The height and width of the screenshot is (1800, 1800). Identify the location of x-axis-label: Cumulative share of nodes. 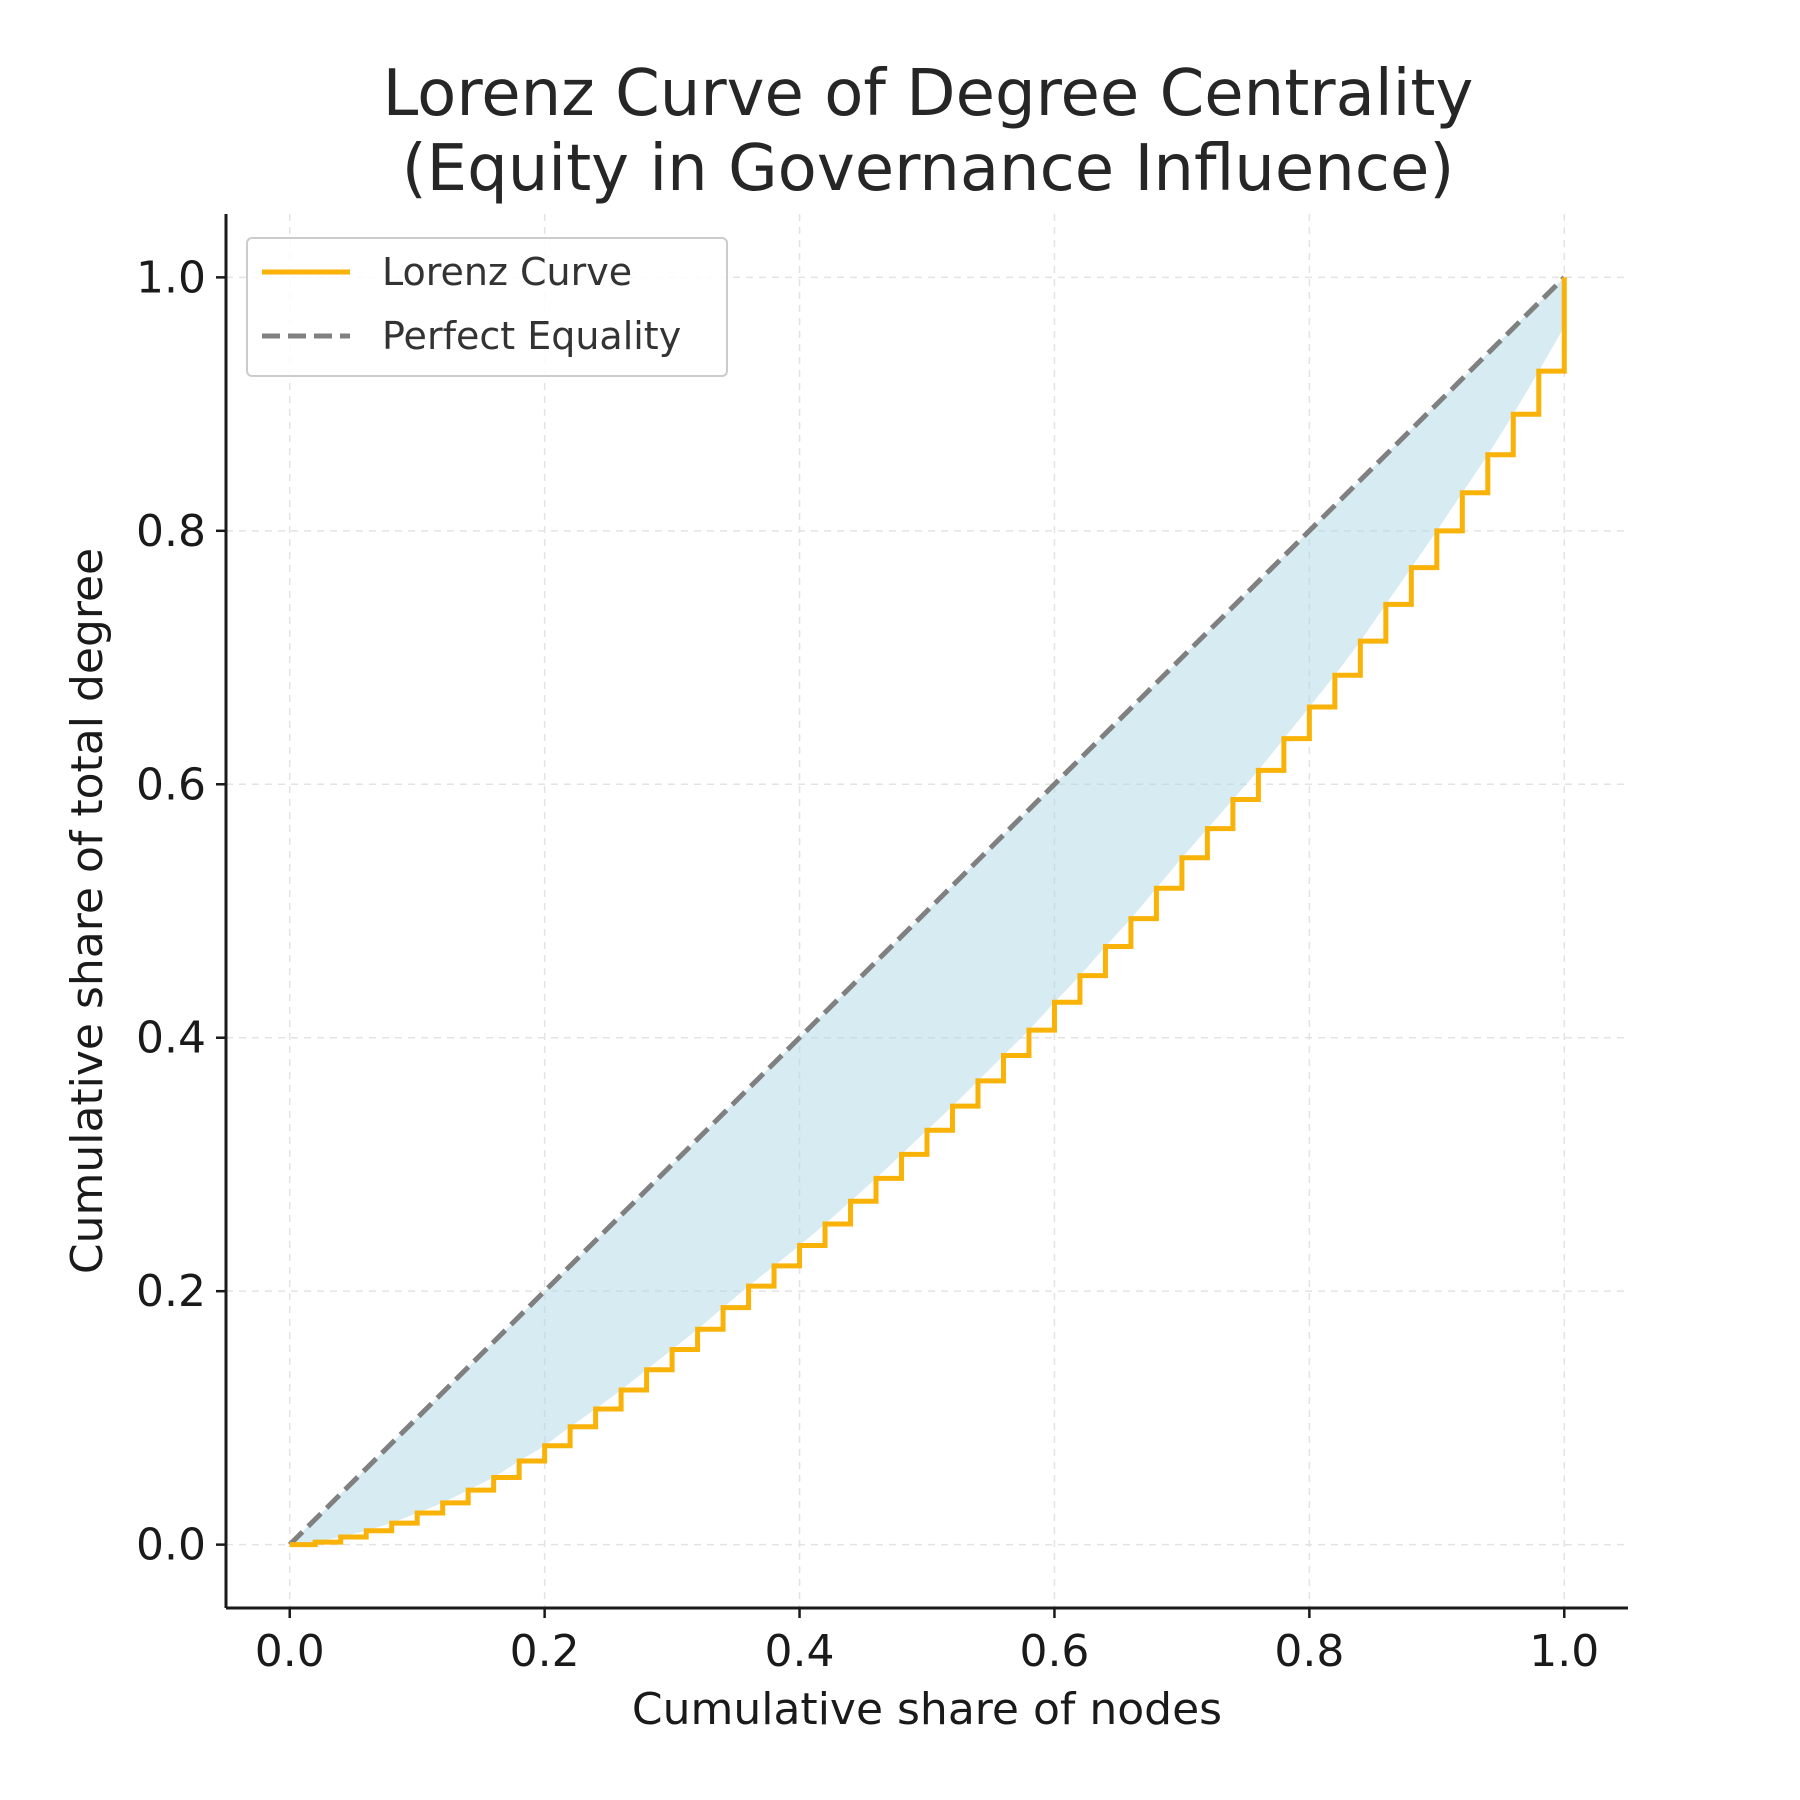
(927, 1709).